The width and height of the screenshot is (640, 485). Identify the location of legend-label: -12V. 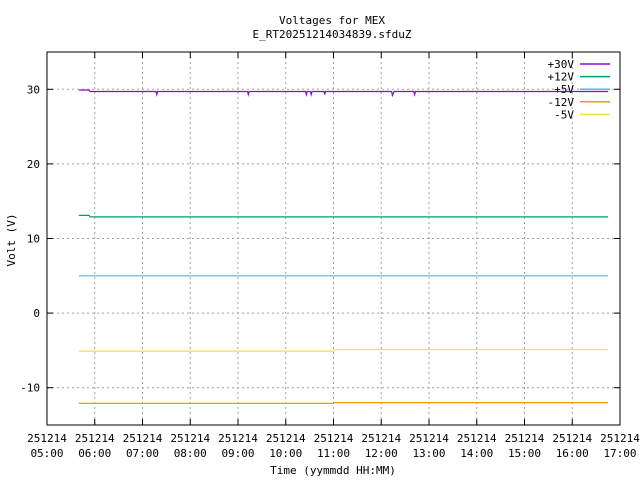
(561, 102).